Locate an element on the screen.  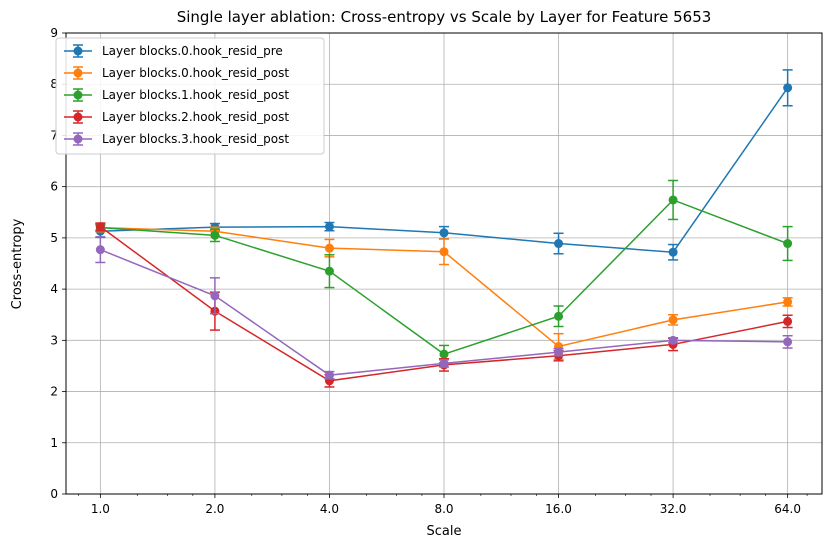
y-tick-label: 6 is located at coordinates (54, 187).